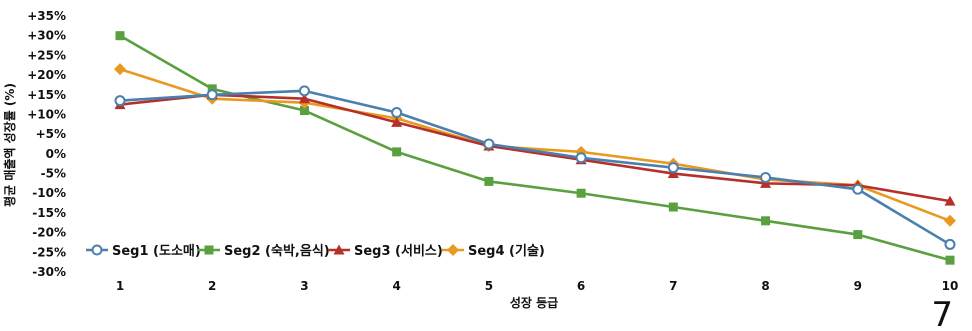  I want to click on legend-item: Seg1 (도소매), so click(143, 251).